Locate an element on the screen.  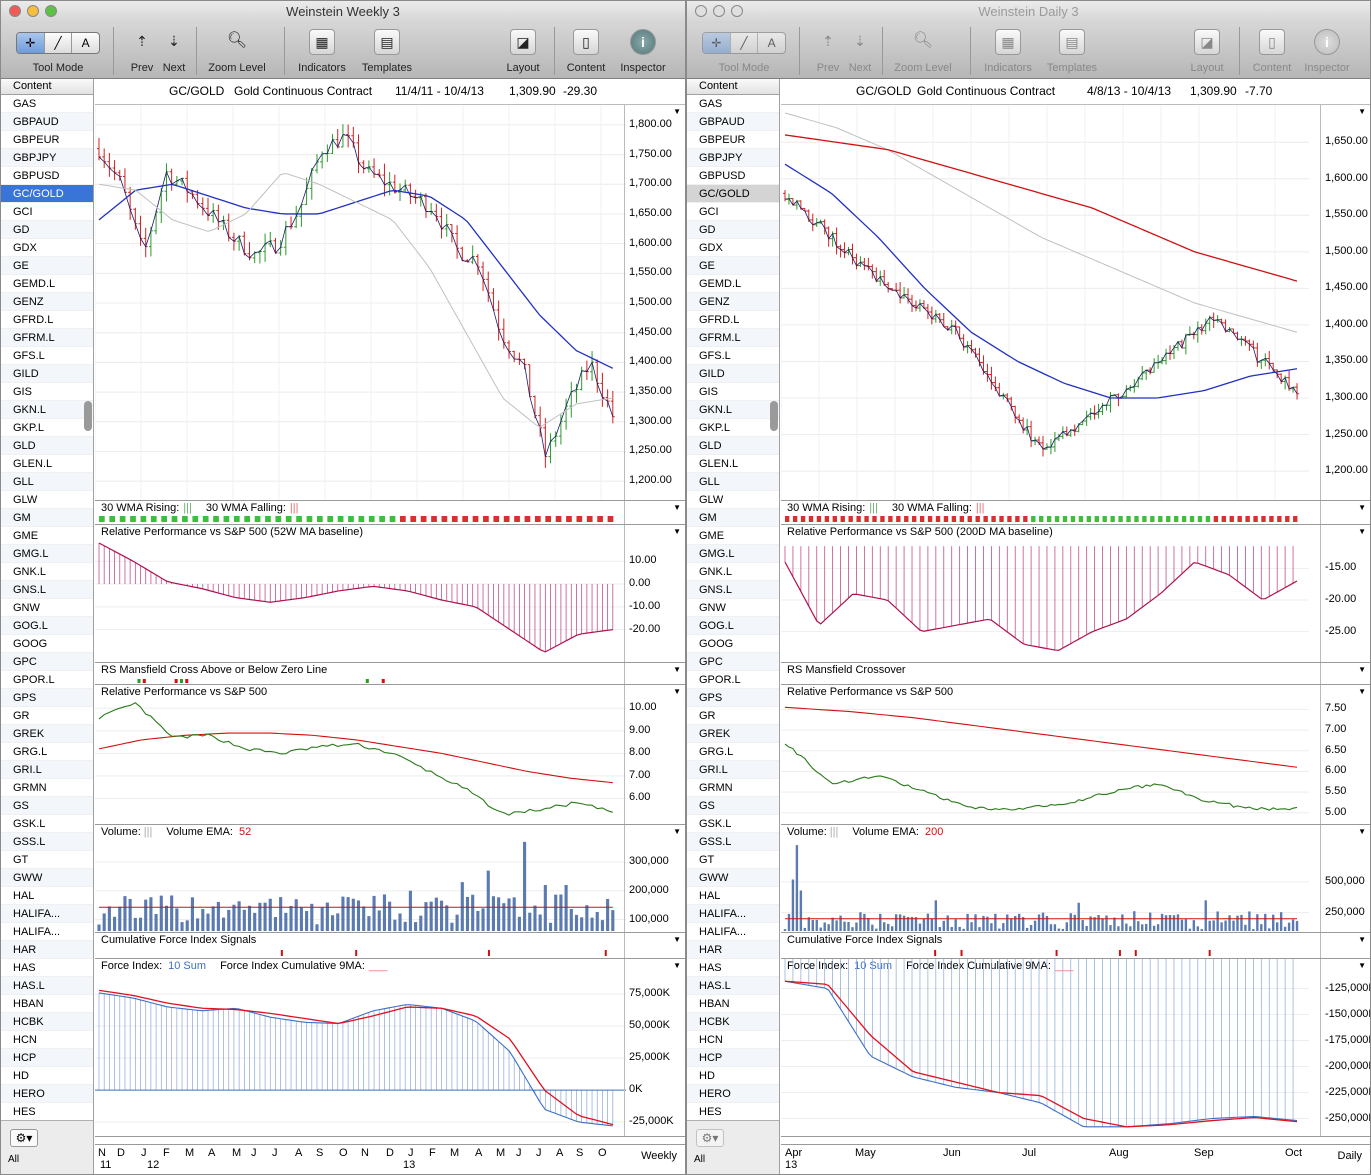
window-titlebar: Weinstein Weekly 3 is located at coordinates (343, 12).